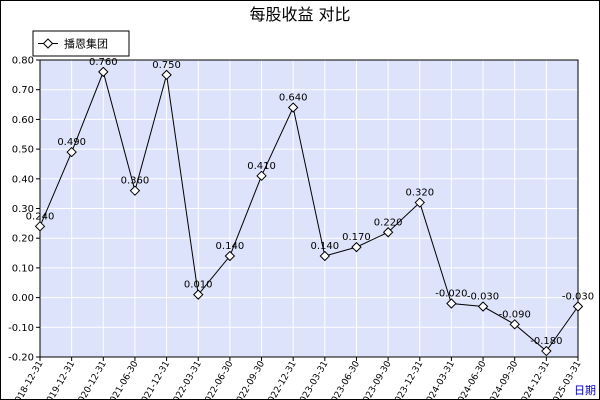  What do you see at coordinates (23, 298) in the screenshot?
I see `y-tick-label: 0.00` at bounding box center [23, 298].